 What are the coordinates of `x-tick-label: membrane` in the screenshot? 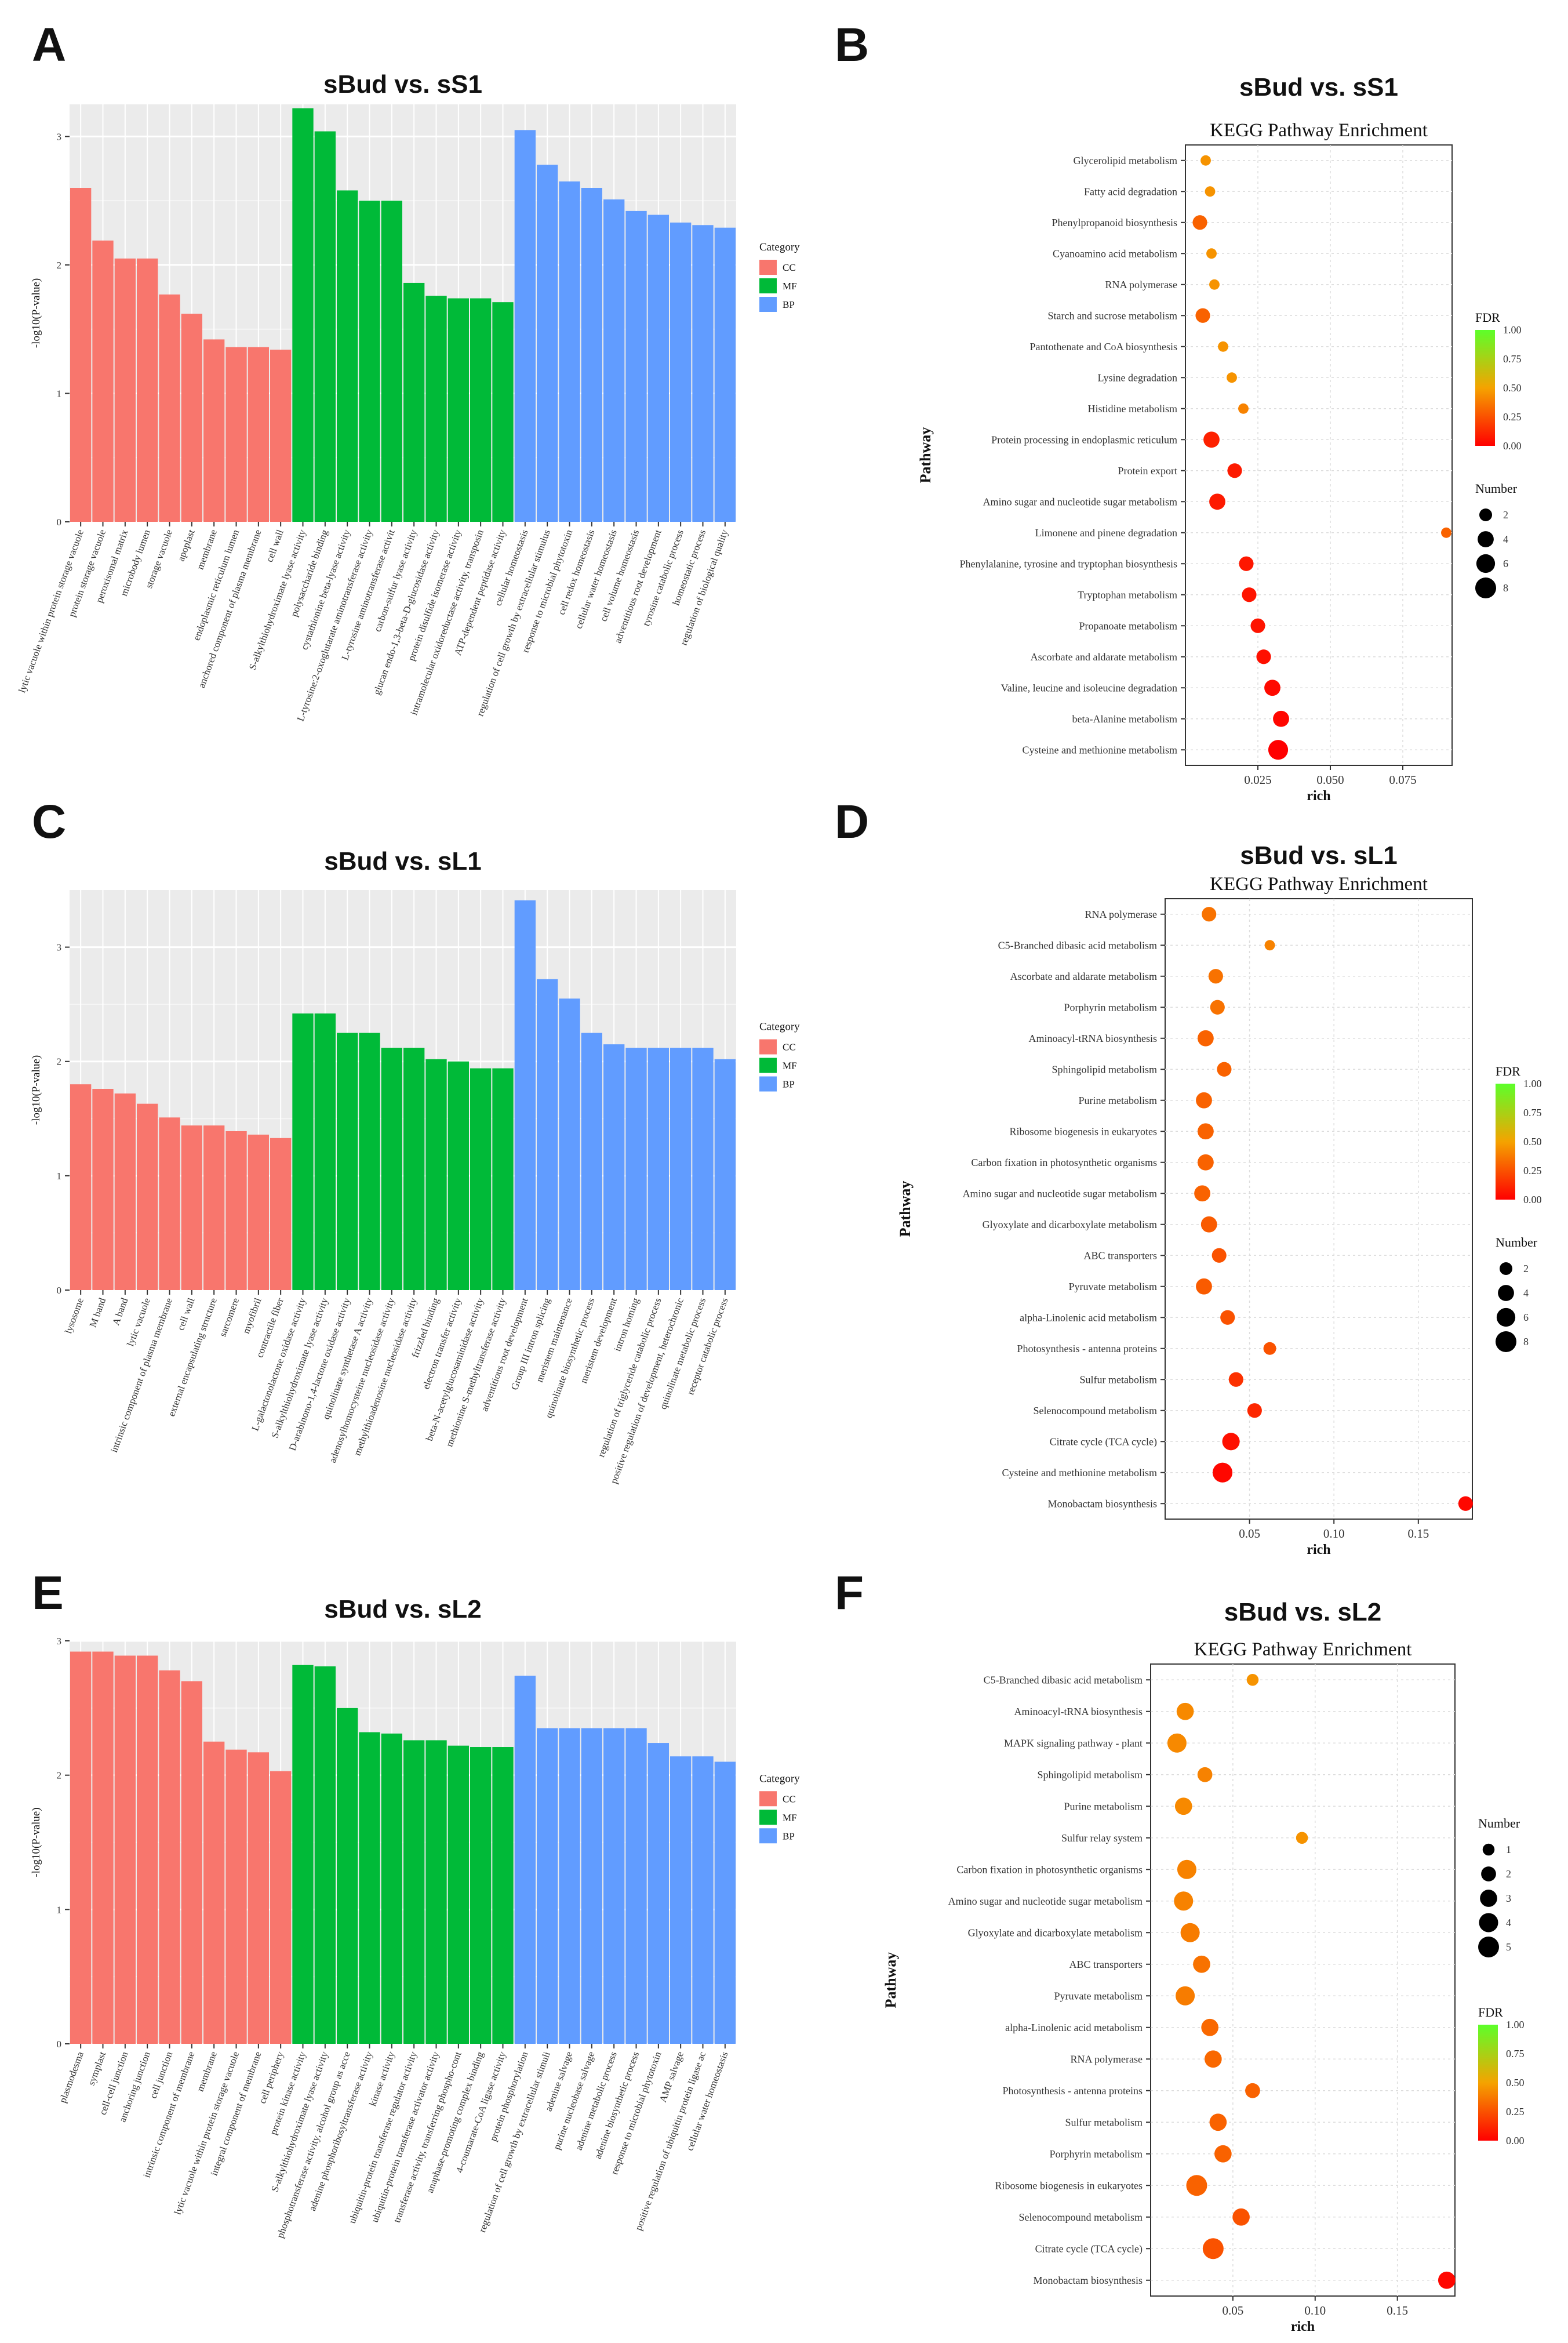 It's located at (207, 2071).